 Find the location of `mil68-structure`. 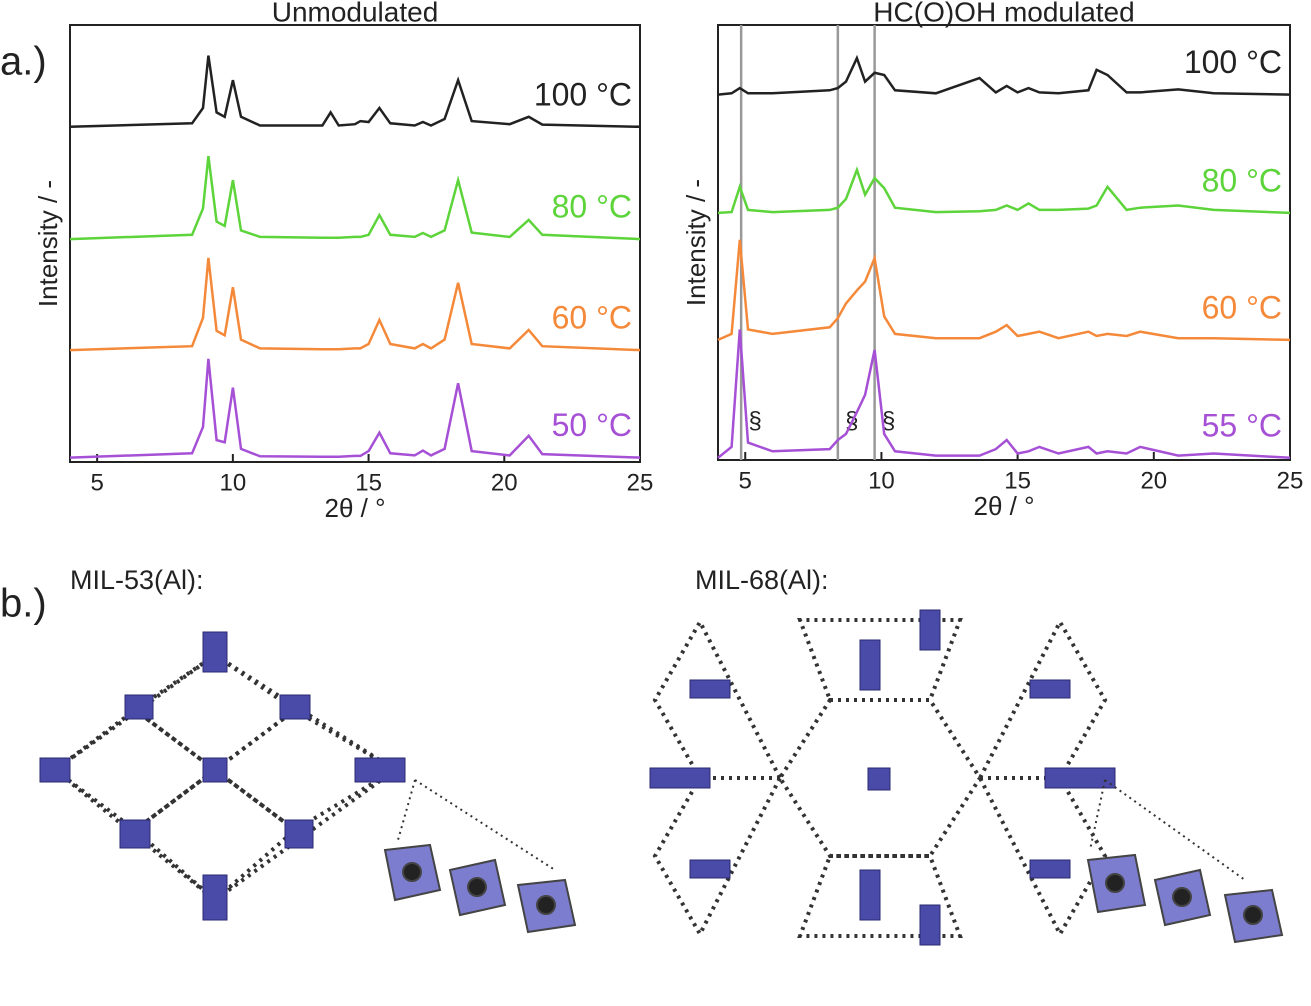

mil68-structure is located at coordinates (880, 778).